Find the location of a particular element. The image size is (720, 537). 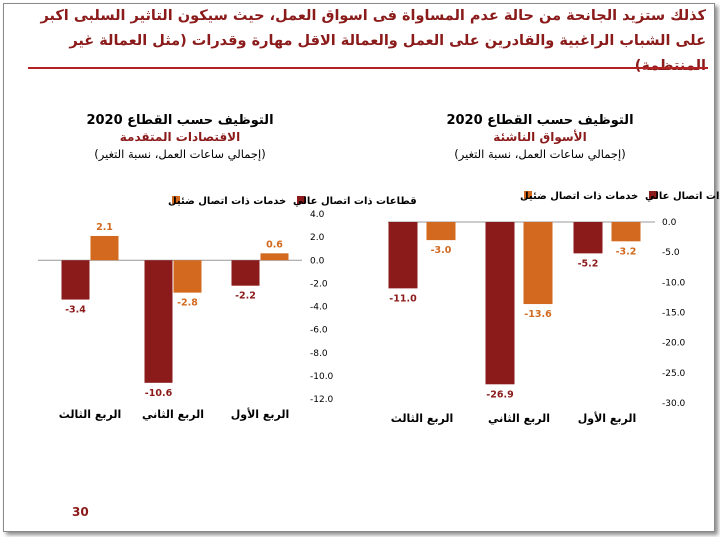

chart-subtitle: الأسواق الناشئة is located at coordinates (539, 137).